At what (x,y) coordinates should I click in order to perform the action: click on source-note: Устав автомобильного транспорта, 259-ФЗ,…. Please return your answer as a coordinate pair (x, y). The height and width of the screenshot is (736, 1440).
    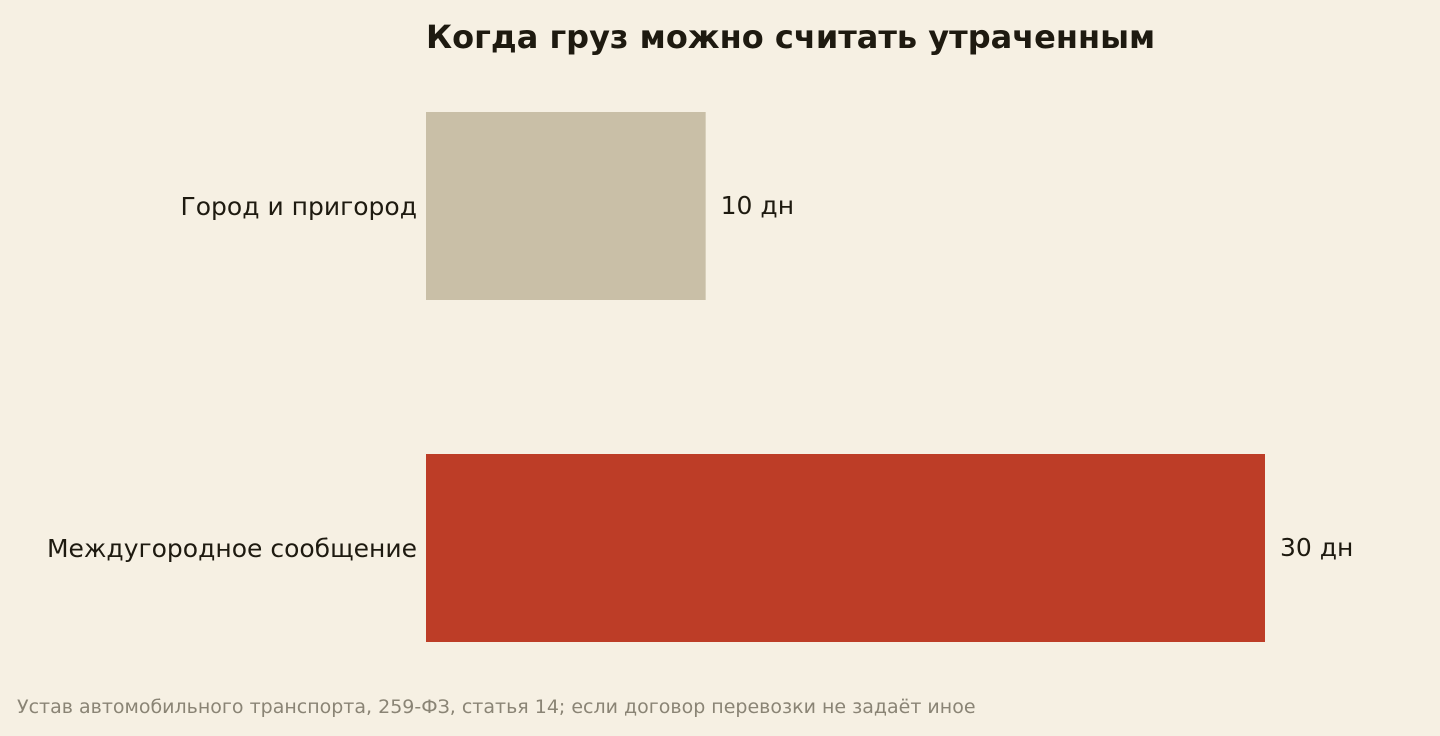
    Looking at the image, I should click on (496, 707).